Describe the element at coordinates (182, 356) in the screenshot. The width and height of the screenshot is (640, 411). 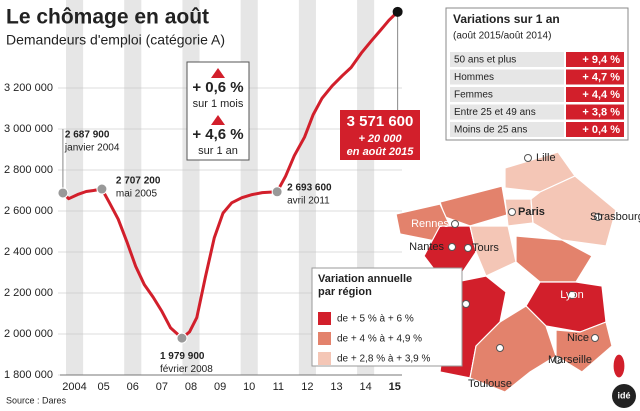
I see `annotation-value: 1 979 900` at that location.